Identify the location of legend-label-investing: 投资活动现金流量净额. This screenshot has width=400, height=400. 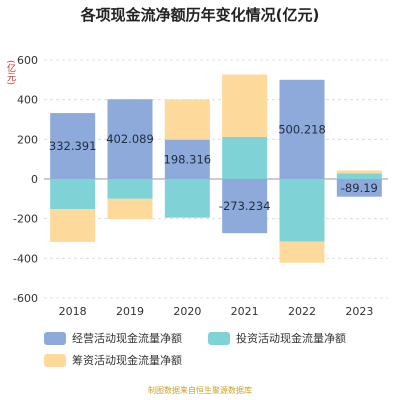
(291, 338).